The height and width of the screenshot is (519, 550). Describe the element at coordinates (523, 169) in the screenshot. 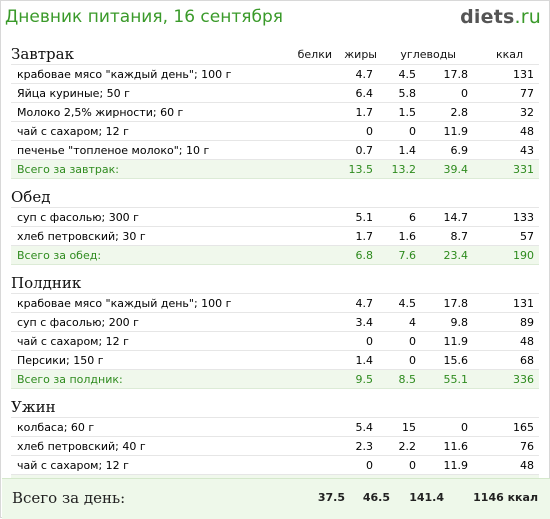

I see `meal-total-kcal: 331` at that location.